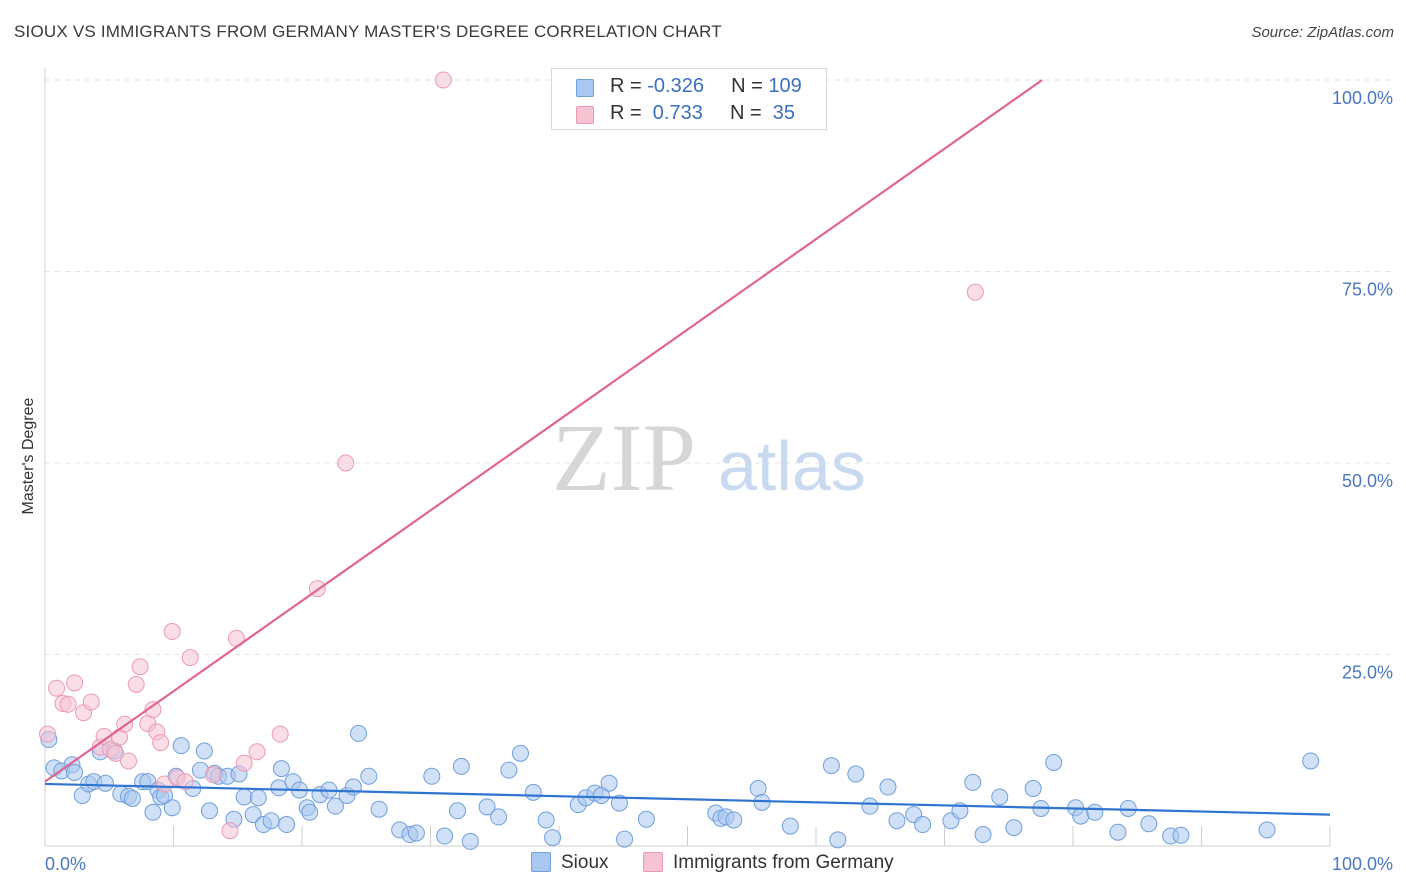 This screenshot has width=1406, height=892. What do you see at coordinates (629, 86) in the screenshot?
I see `r-label: R =` at bounding box center [629, 86].